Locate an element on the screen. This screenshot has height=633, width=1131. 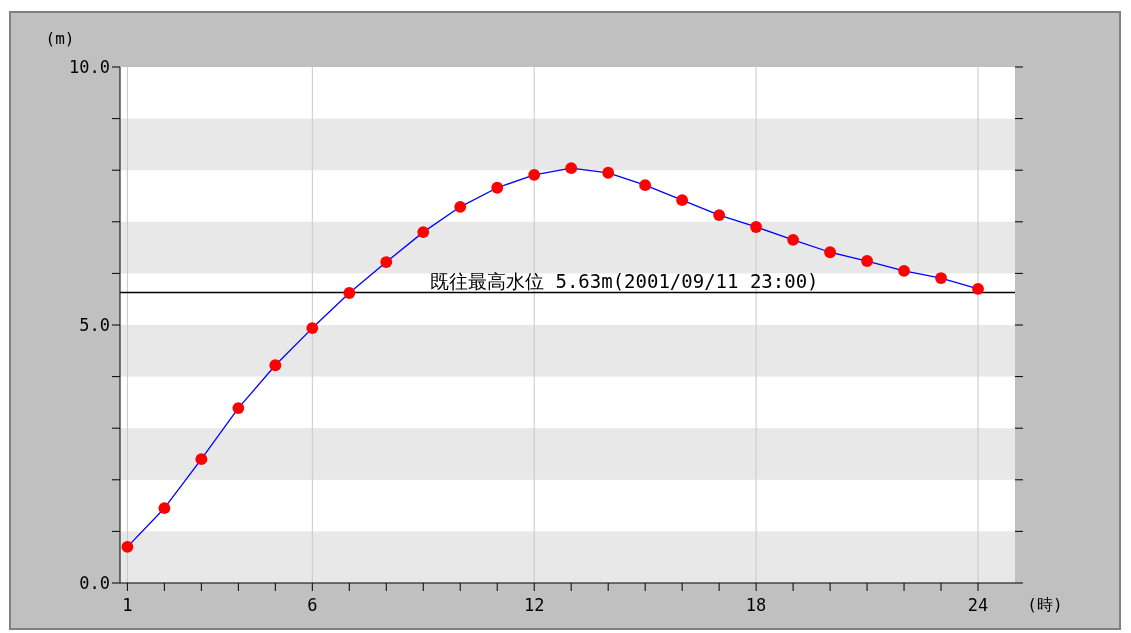
x-tick-label: 12 is located at coordinates (534, 605).